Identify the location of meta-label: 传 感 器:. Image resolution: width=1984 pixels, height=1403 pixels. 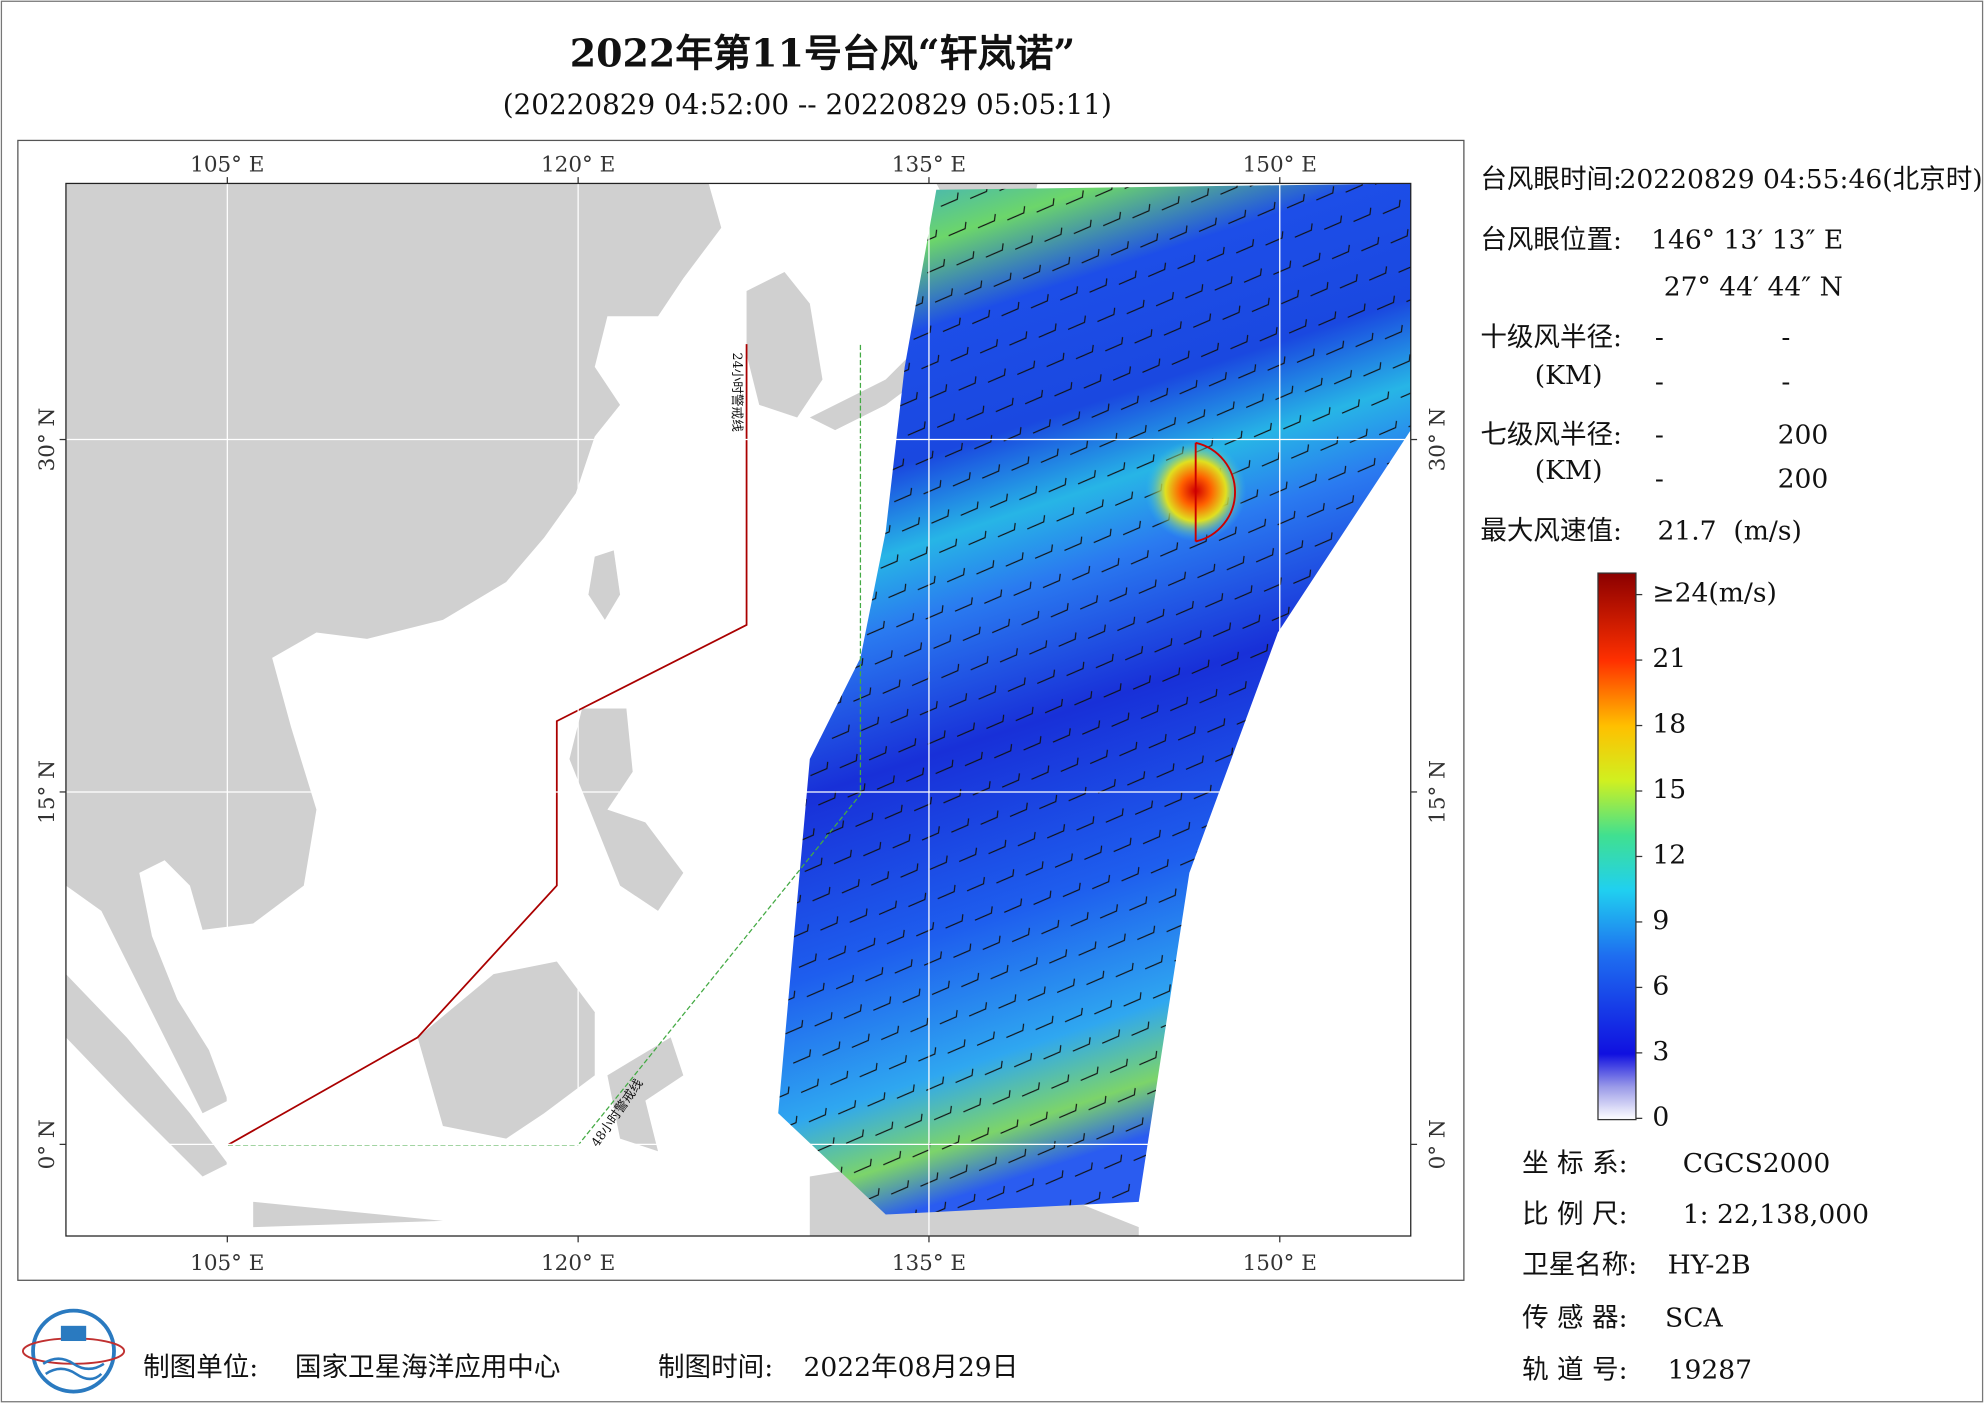
(1574, 1318).